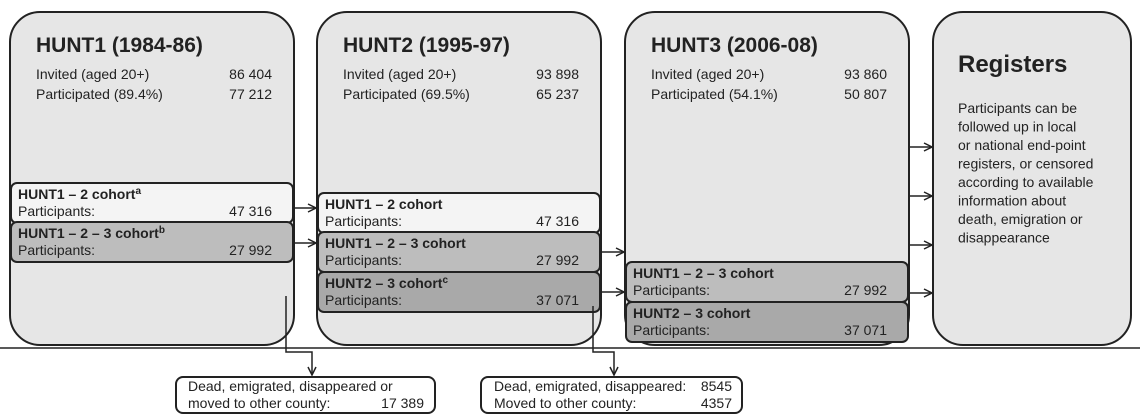 This screenshot has width=1140, height=417. I want to click on row-label: Participated (69.5%), so click(406, 94).